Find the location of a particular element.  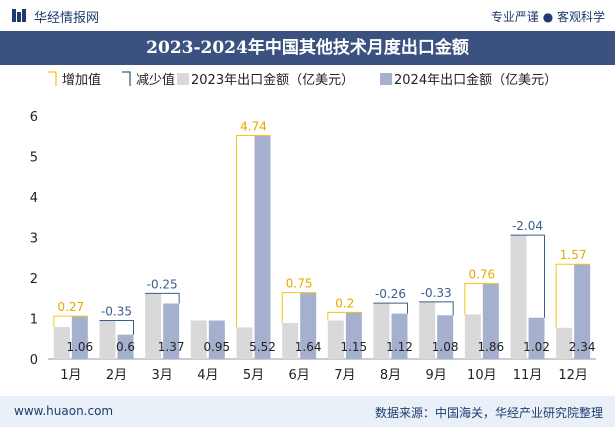

change-label: -2.04 is located at coordinates (527, 226).